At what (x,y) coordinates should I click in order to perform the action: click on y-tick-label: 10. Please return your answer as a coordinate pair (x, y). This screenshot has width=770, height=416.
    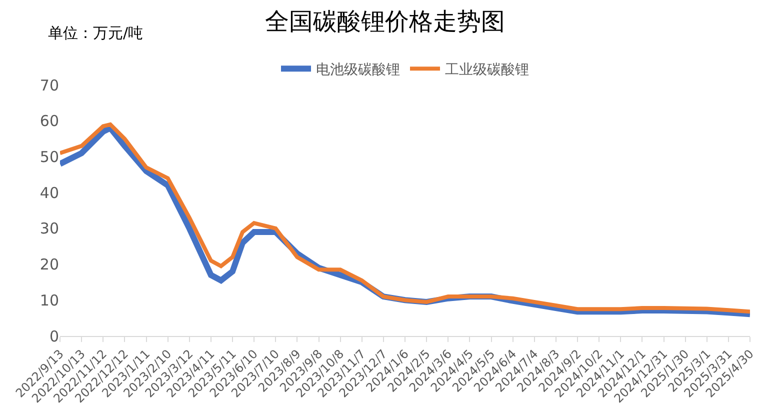
    Looking at the image, I should click on (49, 300).